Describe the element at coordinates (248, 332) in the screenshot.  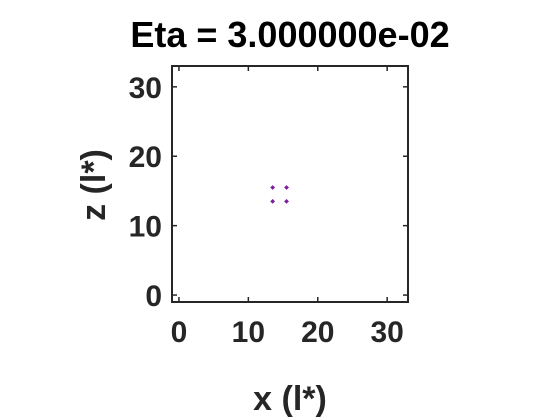
I see `x-tick-label: 10` at that location.